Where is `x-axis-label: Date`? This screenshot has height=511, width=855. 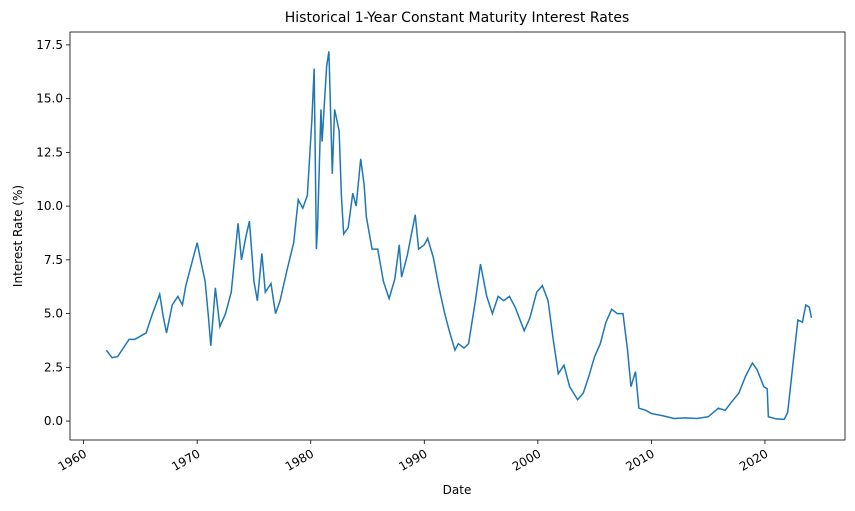 x-axis-label: Date is located at coordinates (457, 490).